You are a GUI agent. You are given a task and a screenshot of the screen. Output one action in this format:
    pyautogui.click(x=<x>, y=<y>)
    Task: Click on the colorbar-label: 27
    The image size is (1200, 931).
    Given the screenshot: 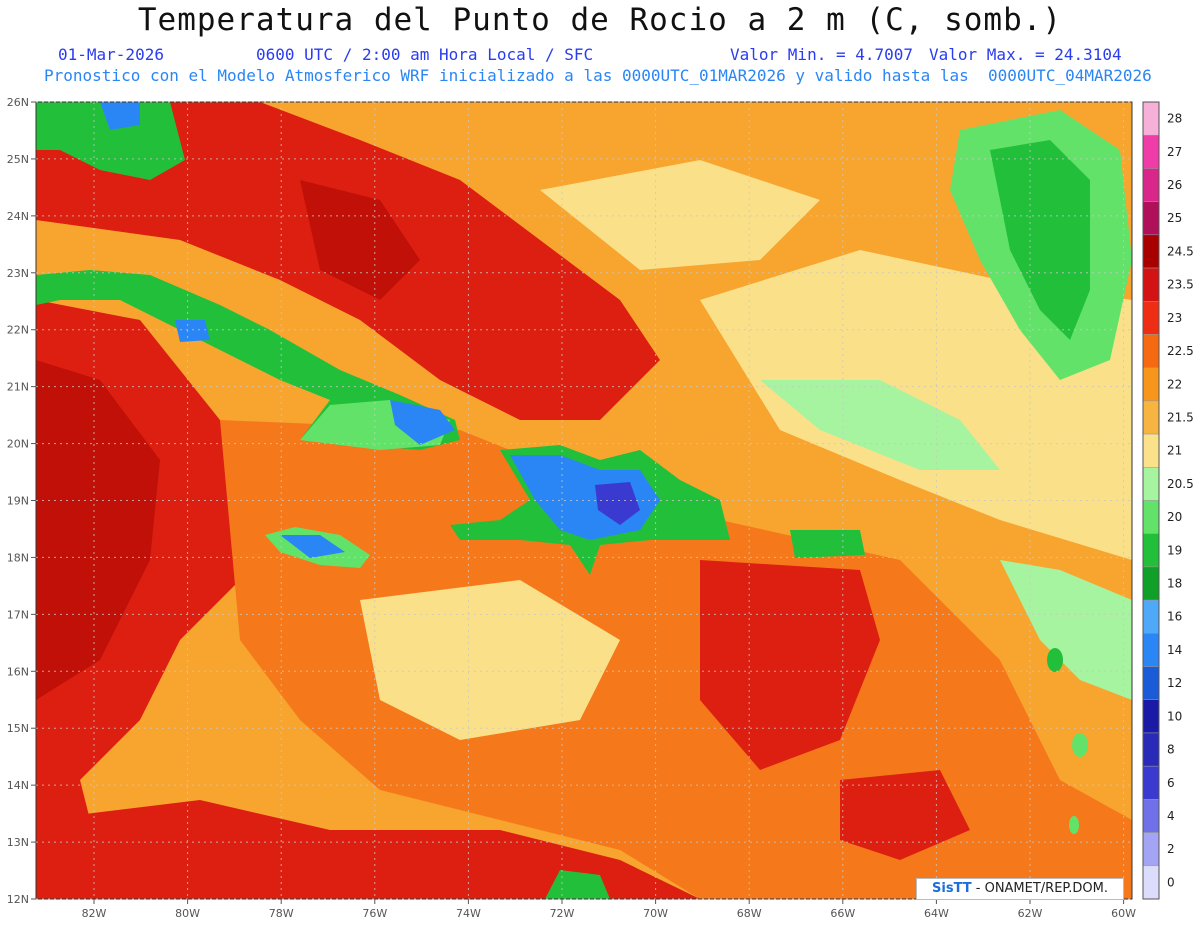 What is the action you would take?
    pyautogui.click(x=1174, y=152)
    